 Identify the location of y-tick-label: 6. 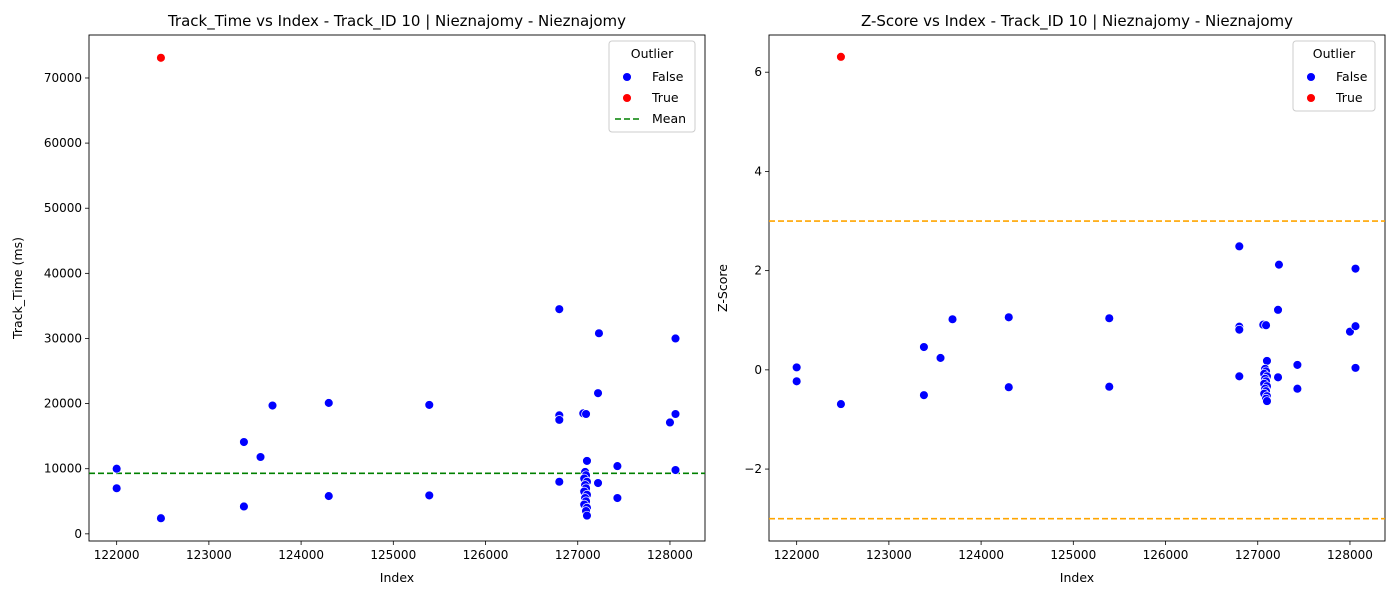
(758, 72).